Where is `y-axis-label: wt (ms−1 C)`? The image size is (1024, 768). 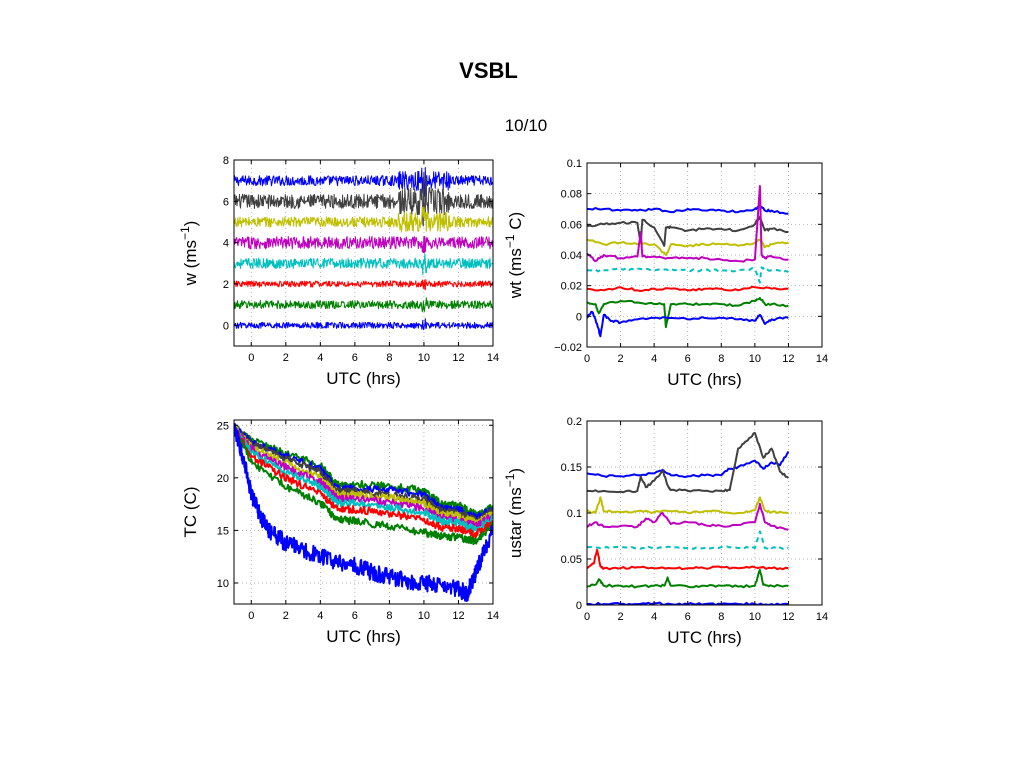 y-axis-label: wt (ms−1 C) is located at coordinates (514, 255).